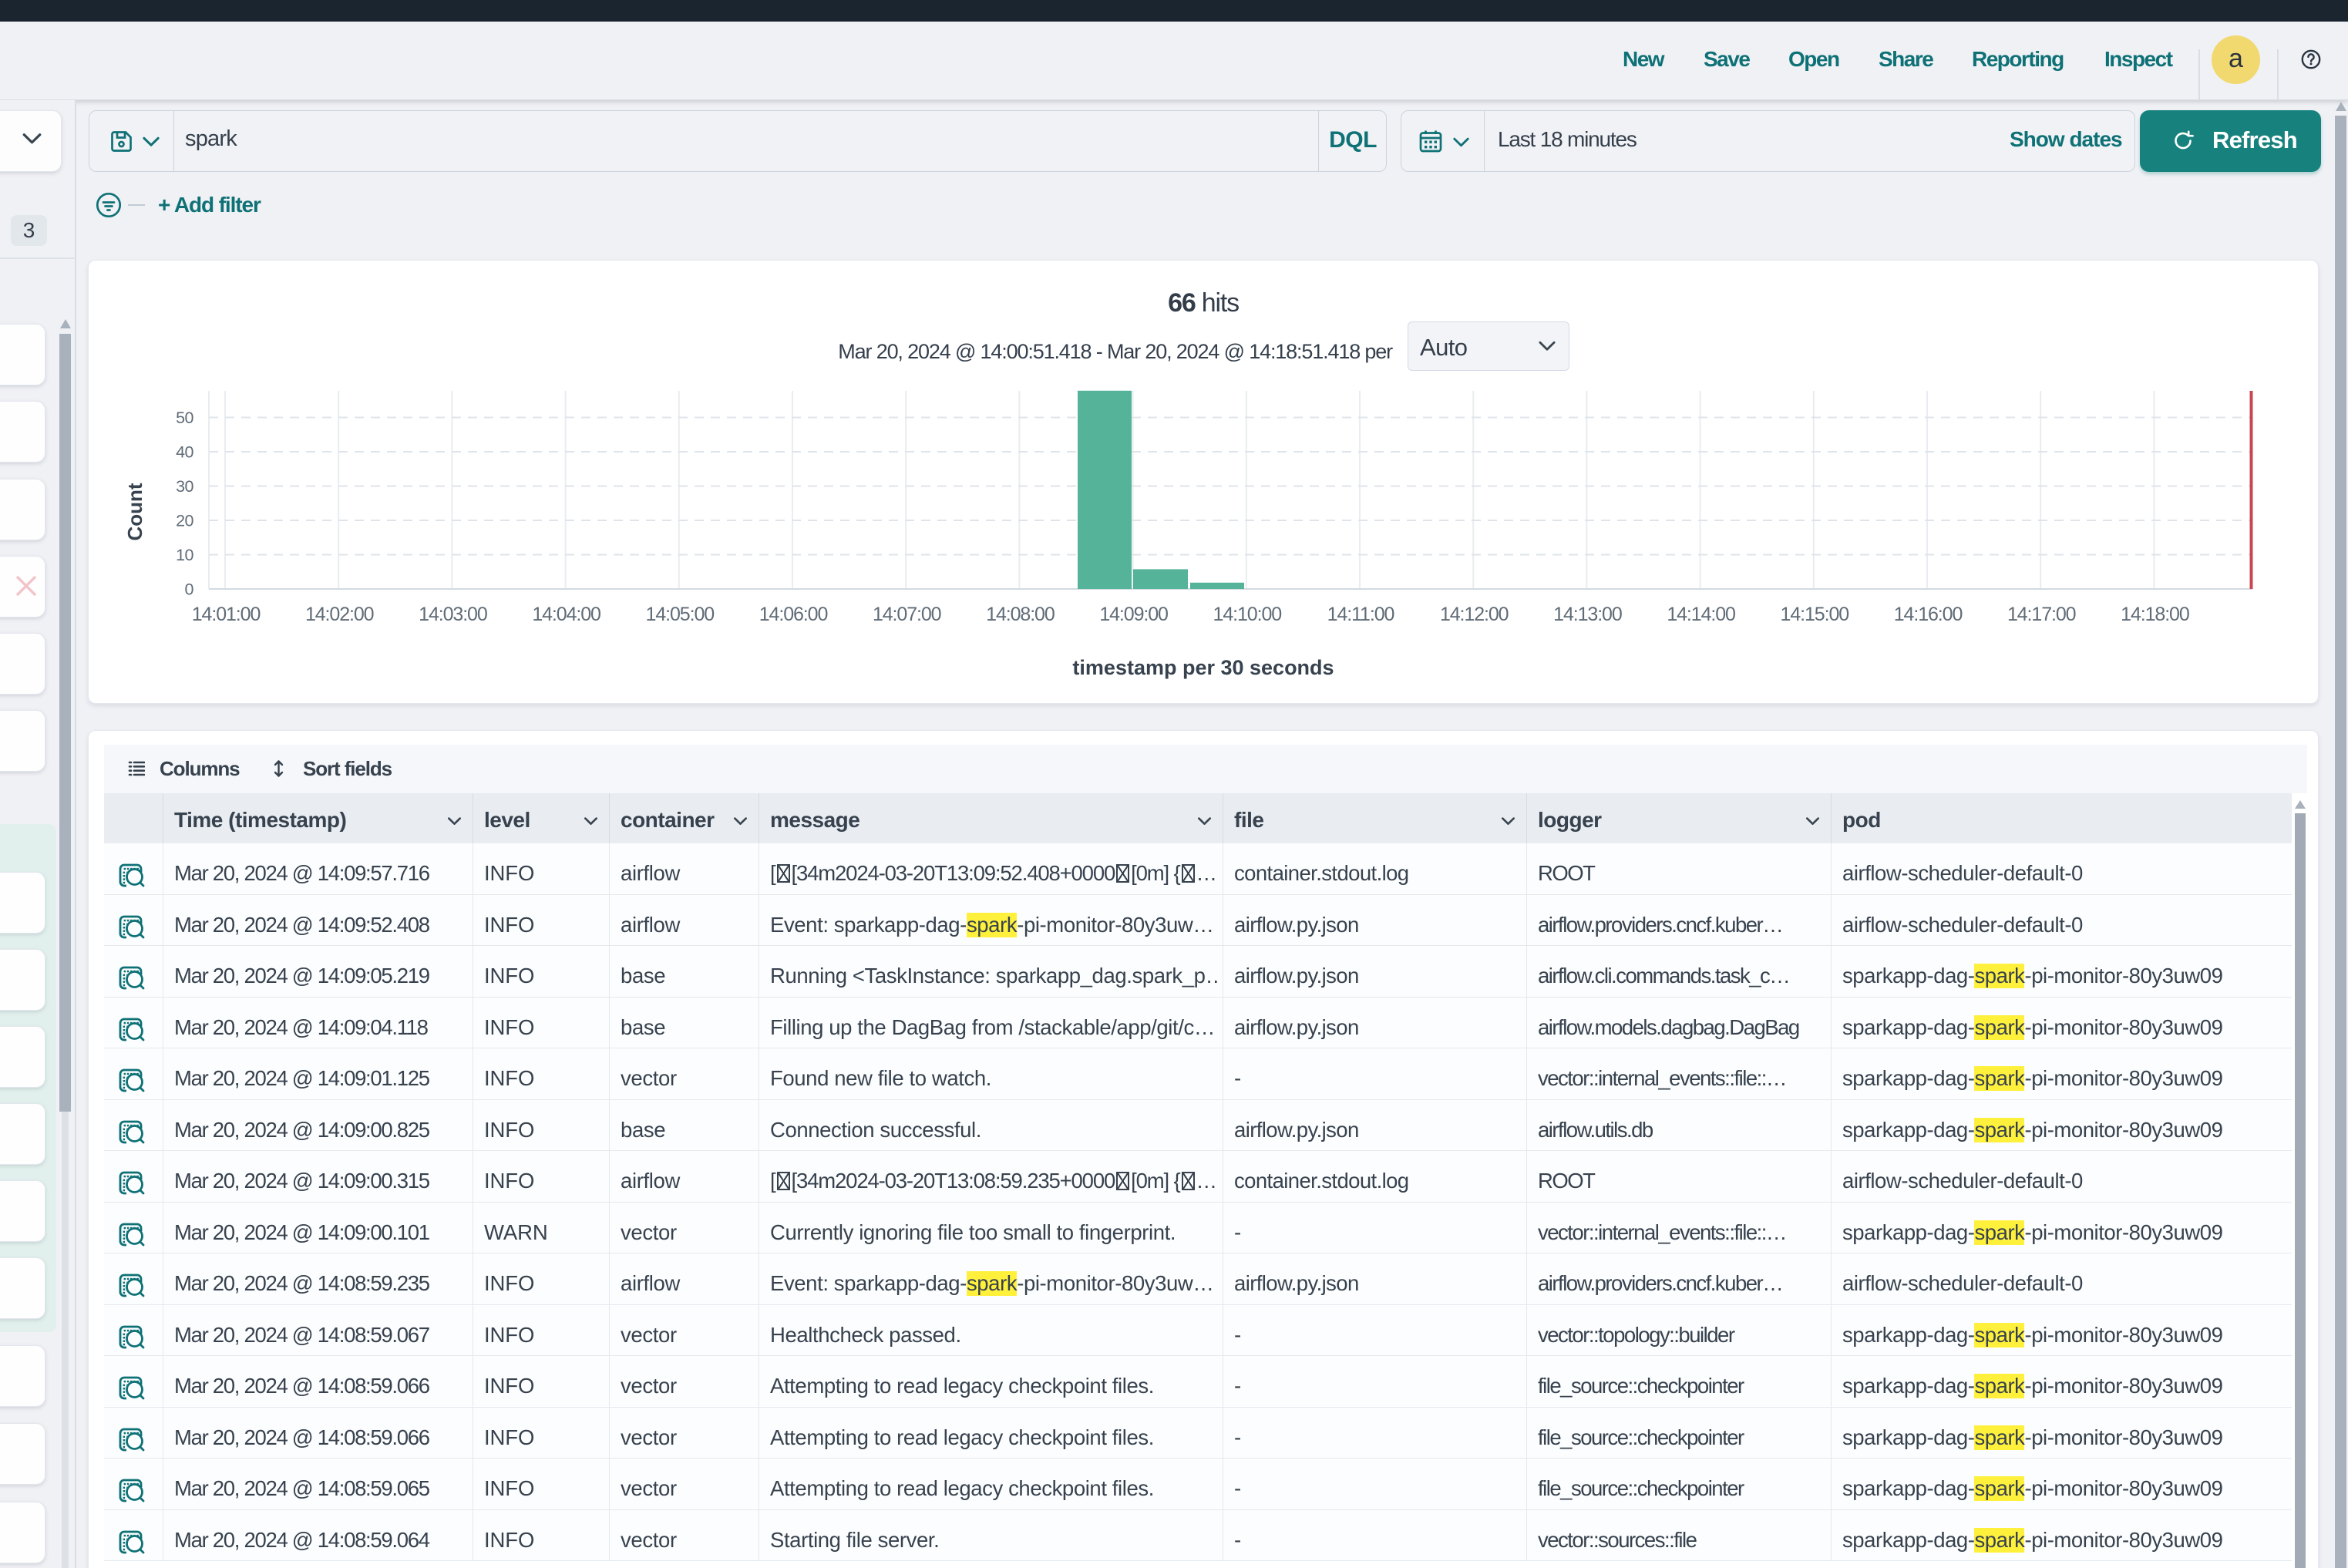 The image size is (2348, 1568). Describe the element at coordinates (453, 614) in the screenshot. I see `svg-text: 14:03:00` at that location.